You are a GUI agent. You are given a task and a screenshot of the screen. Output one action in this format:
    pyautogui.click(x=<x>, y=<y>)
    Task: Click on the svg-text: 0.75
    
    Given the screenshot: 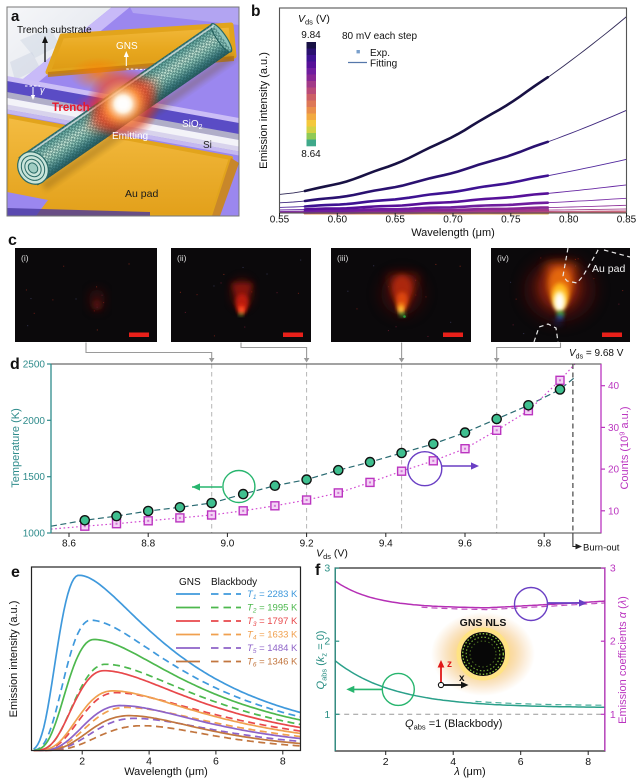 What is the action you would take?
    pyautogui.click(x=511, y=220)
    